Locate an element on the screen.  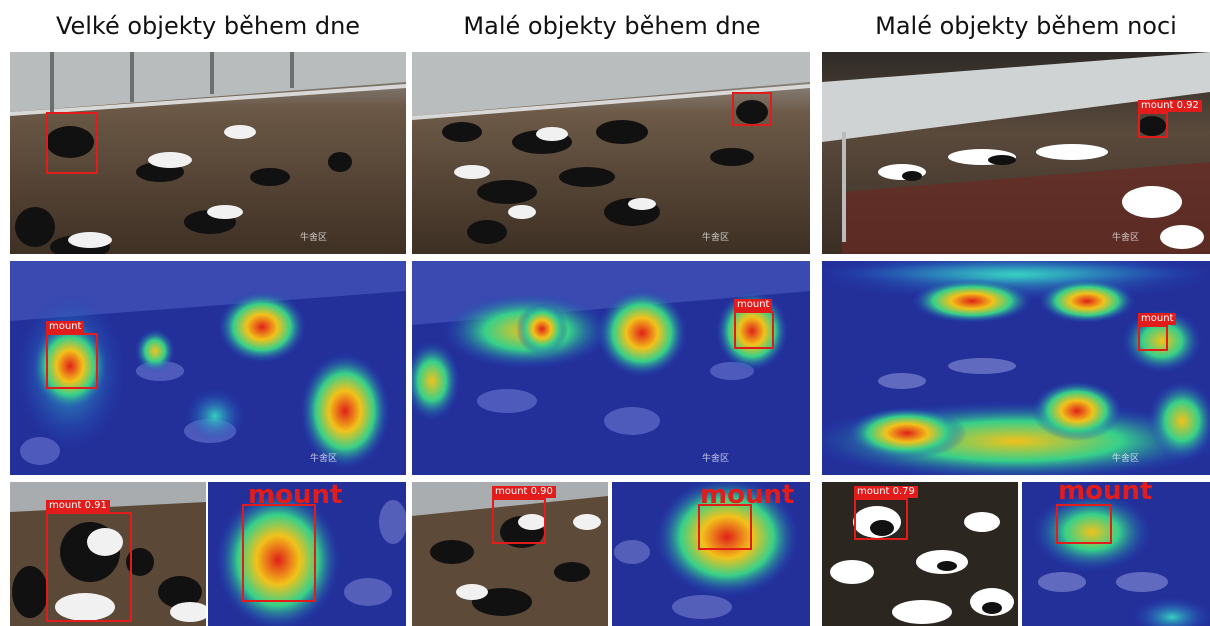
heatmap-large-day: mount 牛舍区 is located at coordinates (208, 368).